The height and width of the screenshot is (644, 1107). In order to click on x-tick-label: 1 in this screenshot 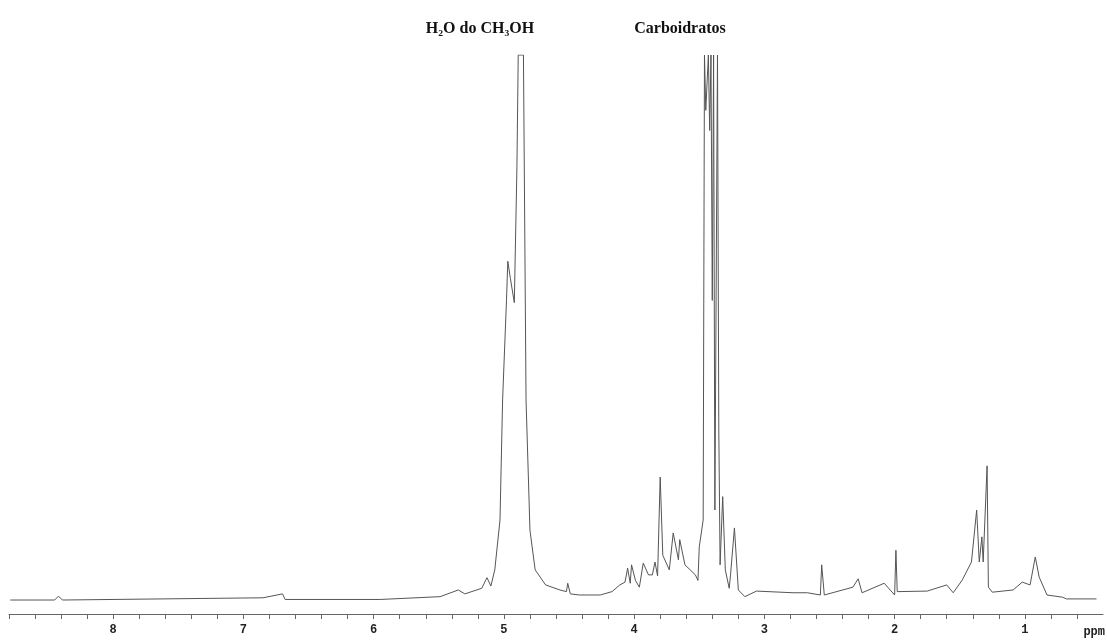, I will do `click(1025, 630)`.